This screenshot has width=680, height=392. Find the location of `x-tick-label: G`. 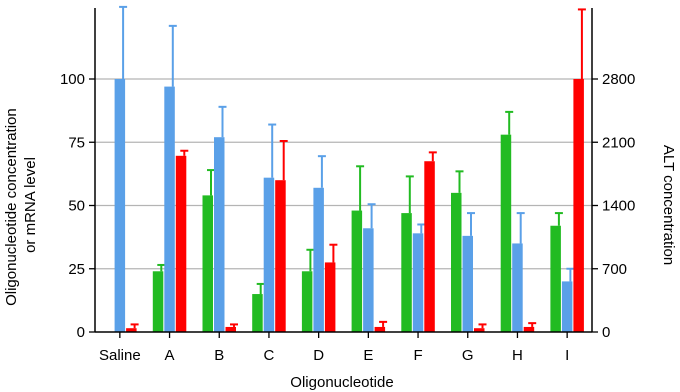

x-tick-label: G is located at coordinates (468, 355).